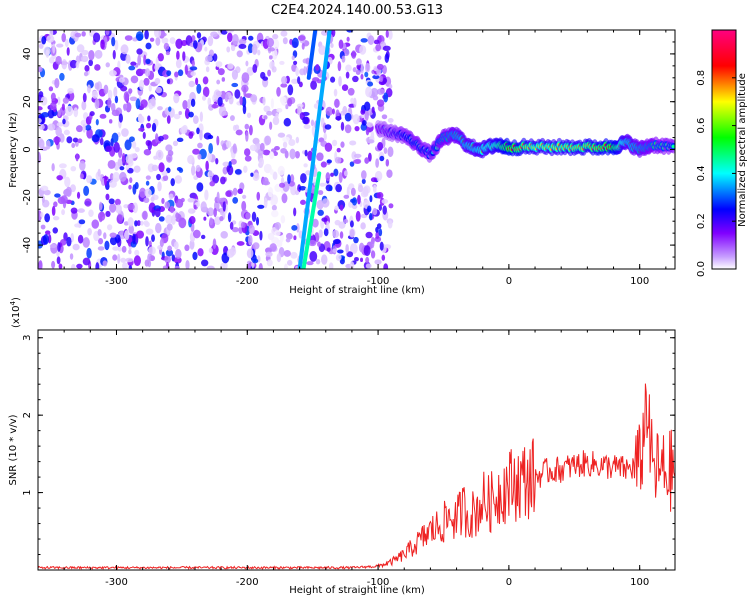  Describe the element at coordinates (116, 582) in the screenshot. I see `snr-x-tick-label: -300` at that location.